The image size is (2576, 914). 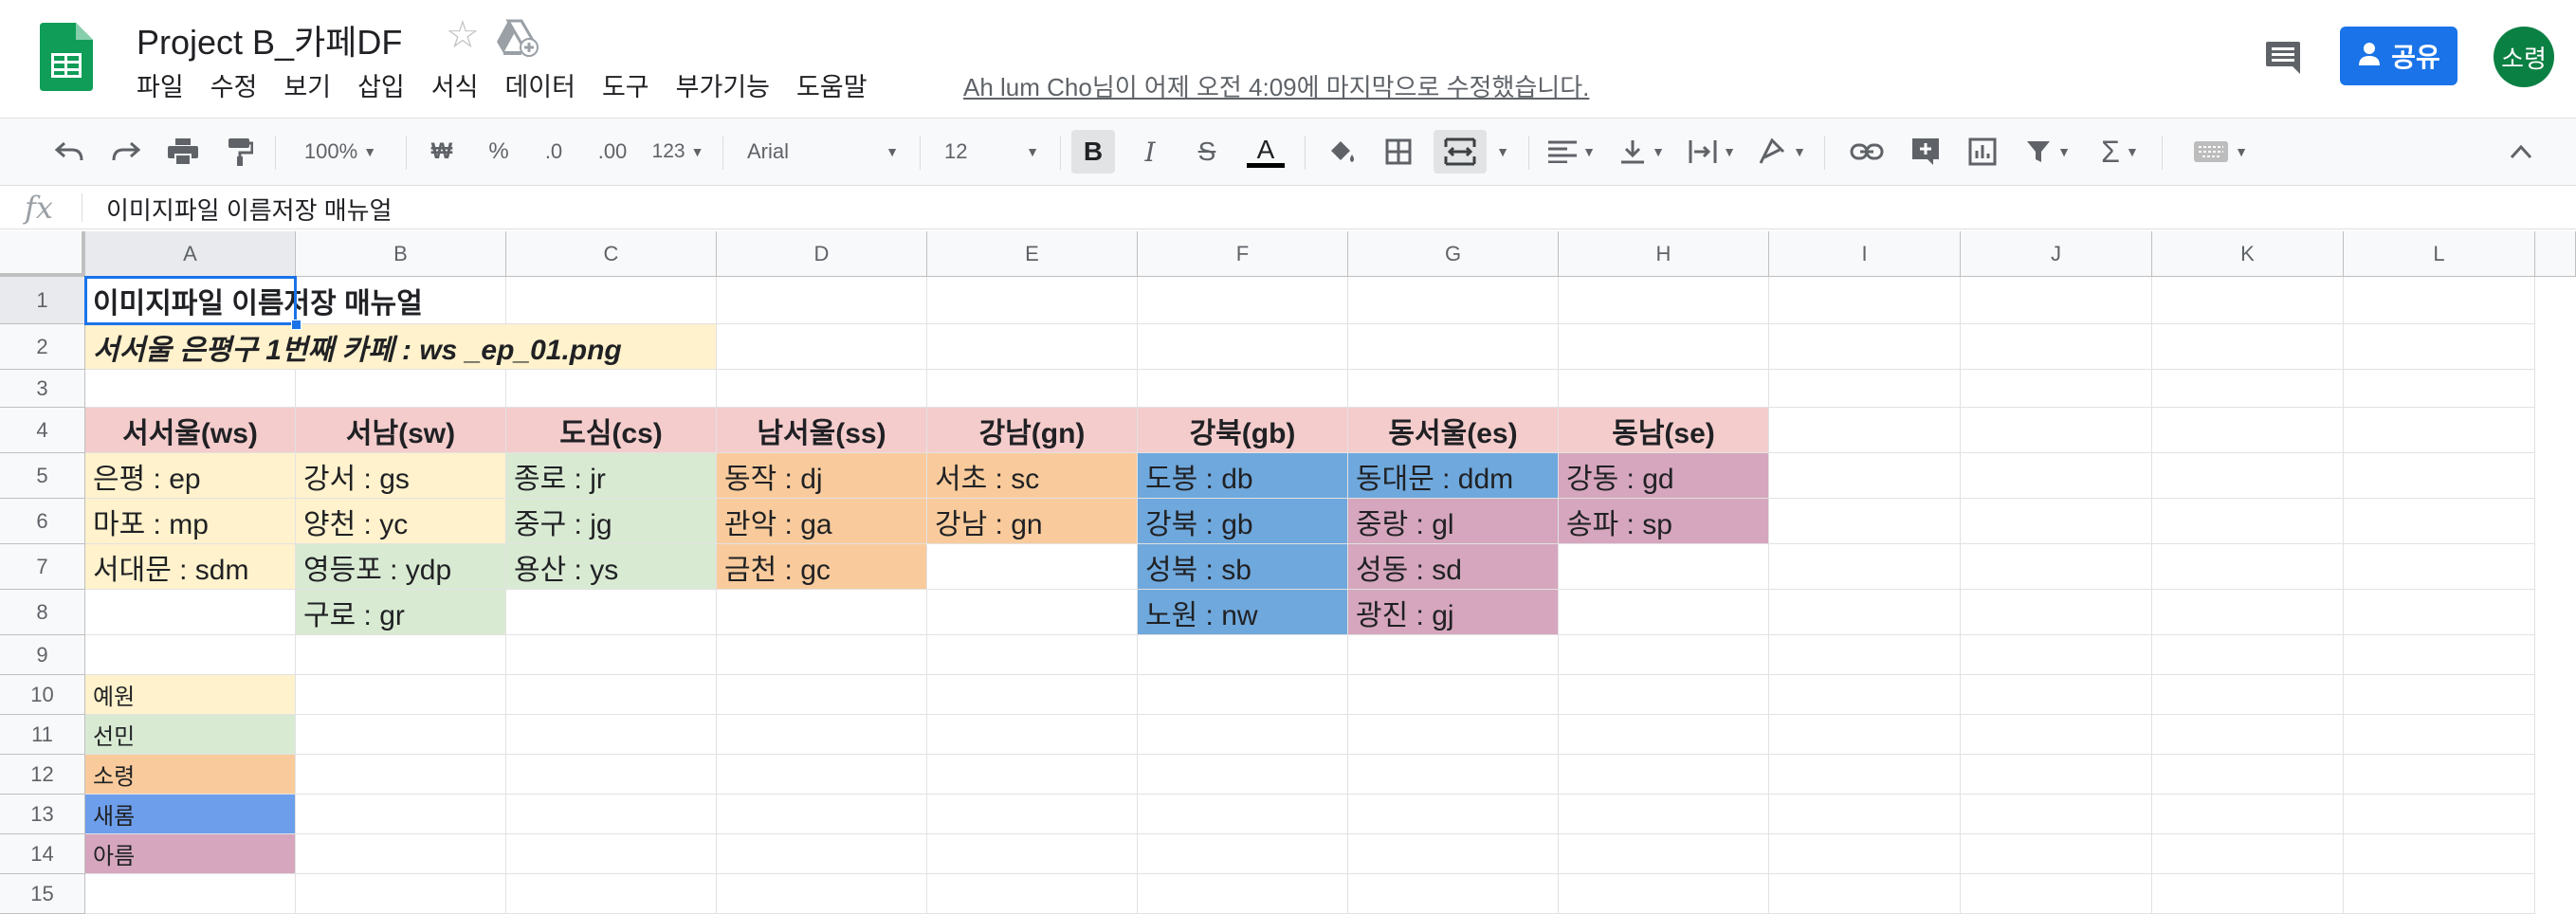 What do you see at coordinates (1453, 695) in the screenshot?
I see `cell-G10` at bounding box center [1453, 695].